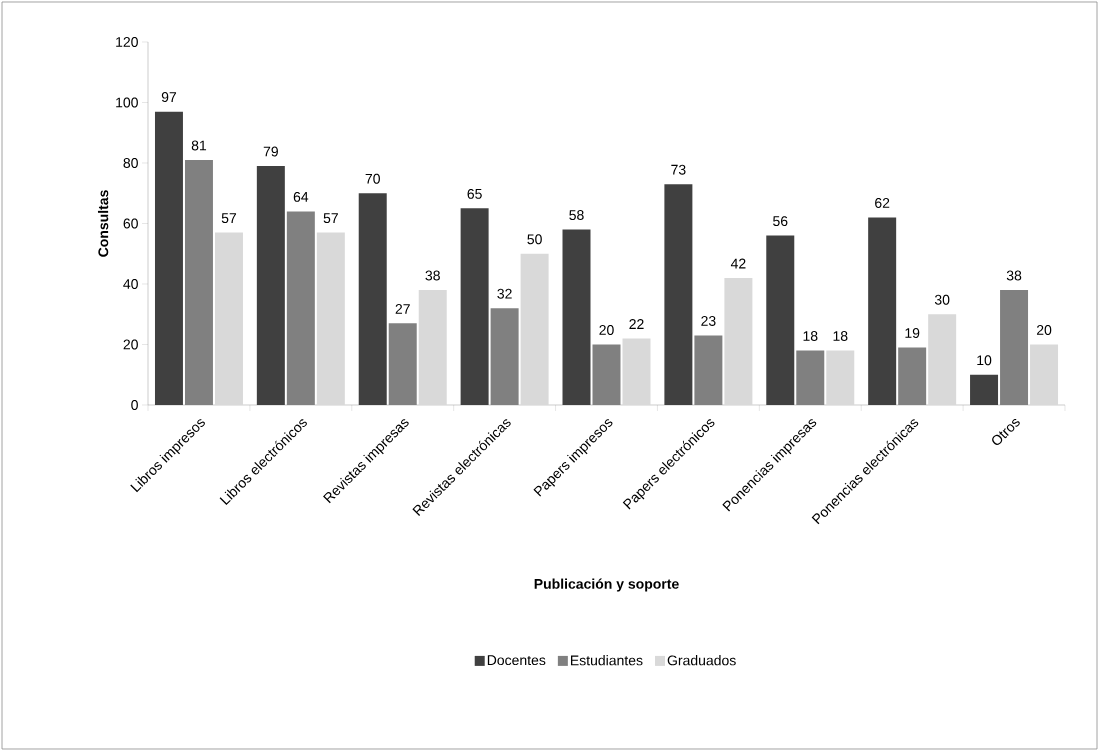 The height and width of the screenshot is (751, 1099). Describe the element at coordinates (708, 320) in the screenshot. I see `data-label: 23` at that location.